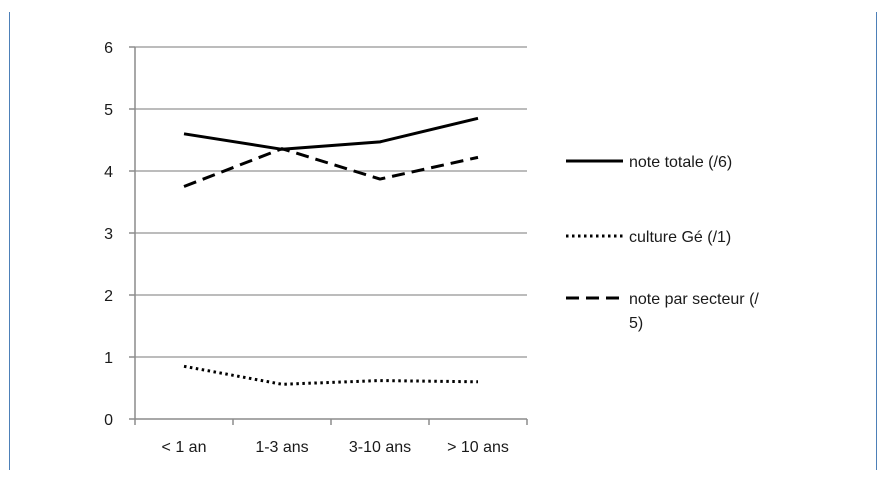 The image size is (887, 483). What do you see at coordinates (108, 358) in the screenshot?
I see `y-tick-label: 1` at bounding box center [108, 358].